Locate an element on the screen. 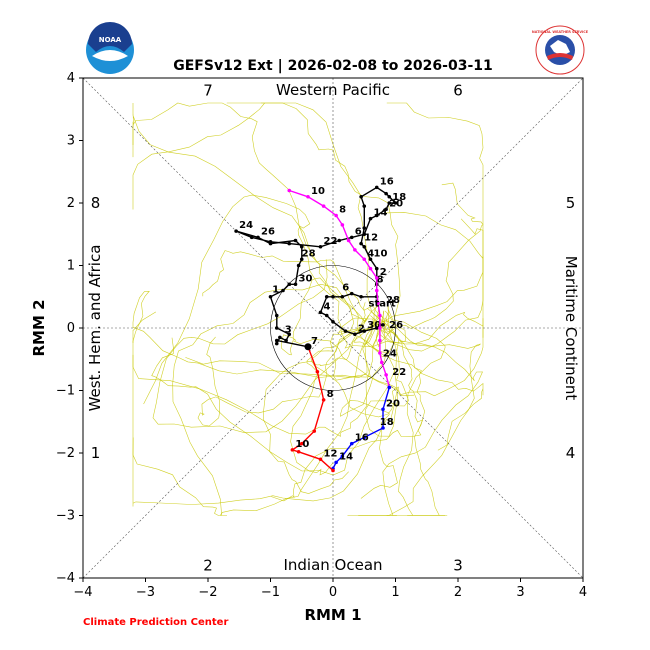  x-tick-label: 3 is located at coordinates (520, 592).